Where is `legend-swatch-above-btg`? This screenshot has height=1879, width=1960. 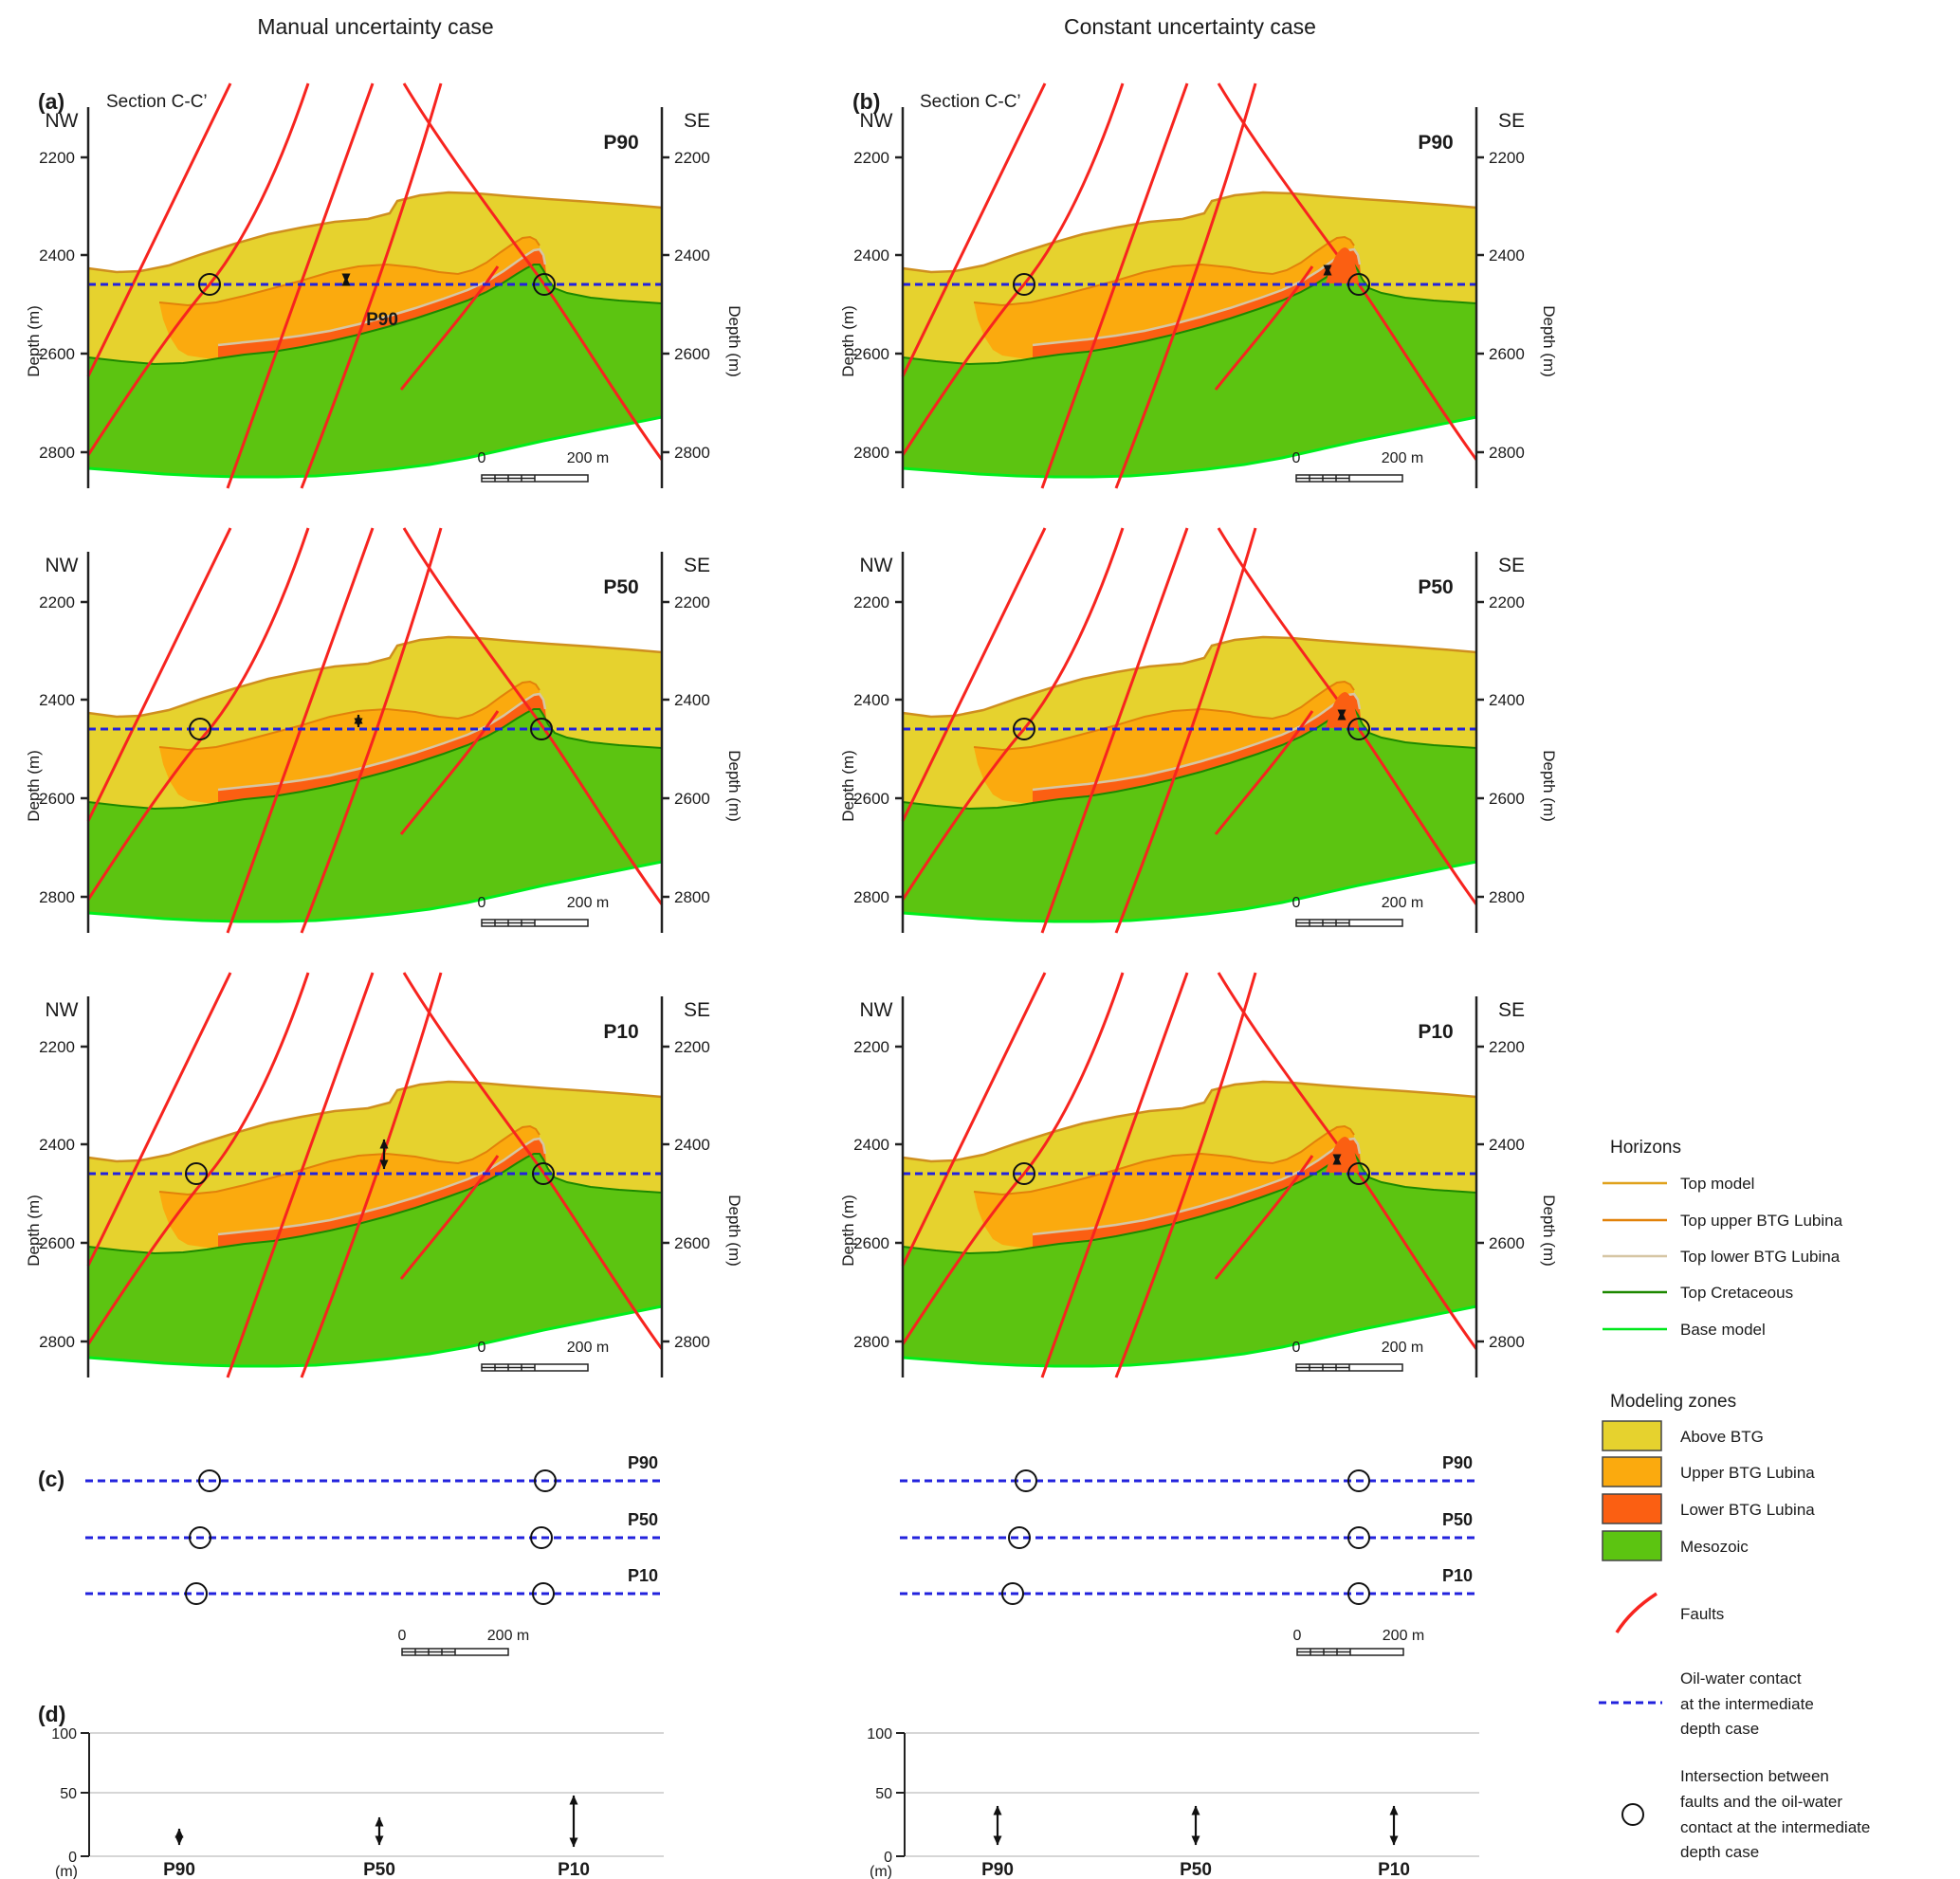 legend-swatch-above-btg is located at coordinates (1632, 1435).